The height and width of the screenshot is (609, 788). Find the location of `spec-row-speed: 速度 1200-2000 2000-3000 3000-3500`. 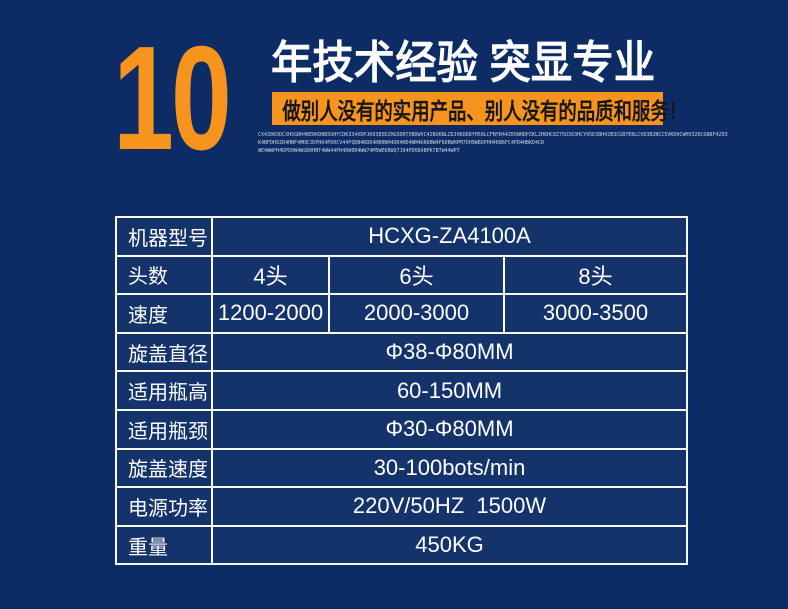

spec-row-speed: 速度 1200-2000 2000-3000 3000-3500 is located at coordinates (402, 313).